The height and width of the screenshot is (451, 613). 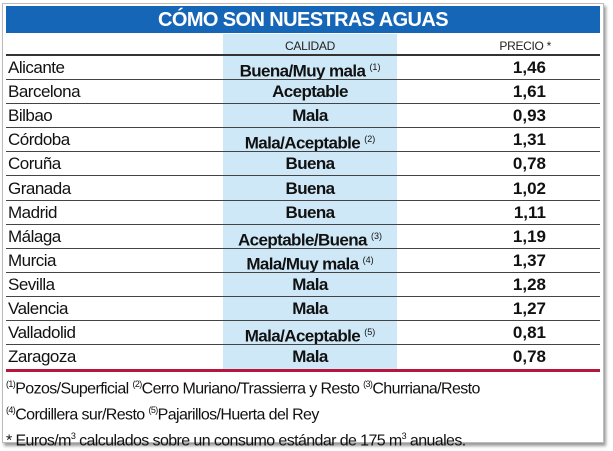 I want to click on table-row: Alicante Buena/Muy mala (1) 1,46, so click(x=303, y=68).